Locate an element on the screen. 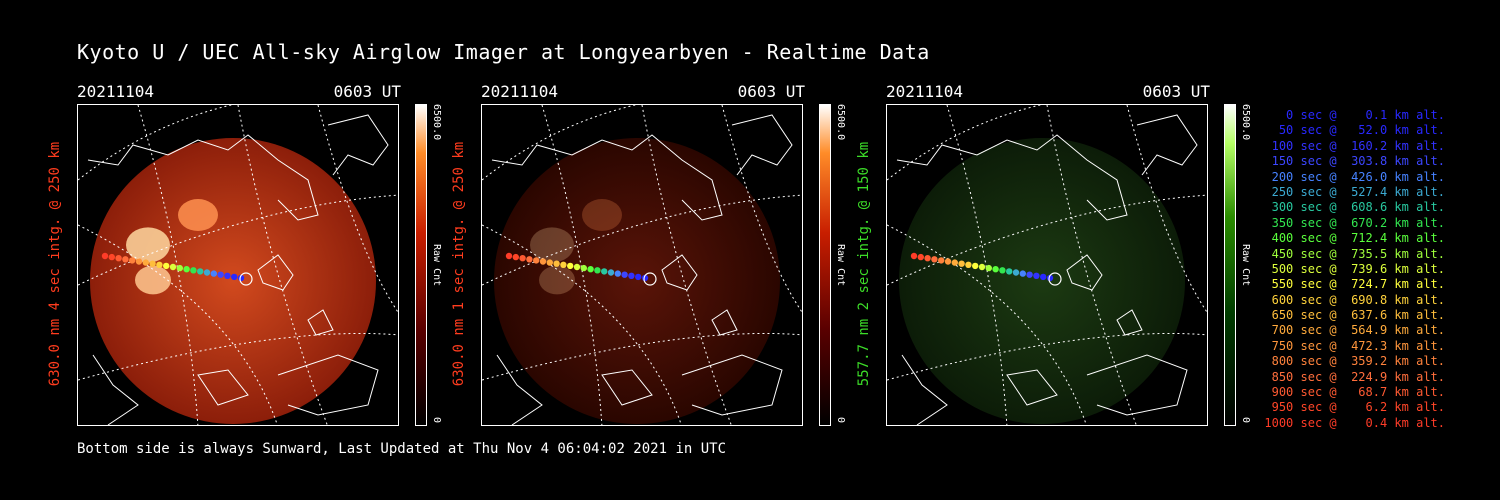 The width and height of the screenshot is (1500, 500). legend-entry: 400 sec @ 712.4 km alt. is located at coordinates (1354, 238).